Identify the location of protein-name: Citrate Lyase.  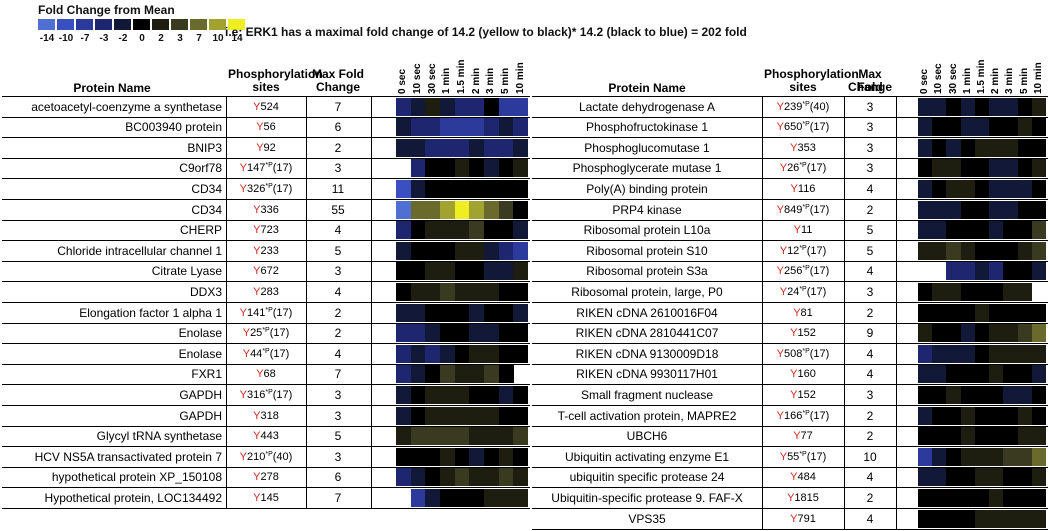
(186, 271).